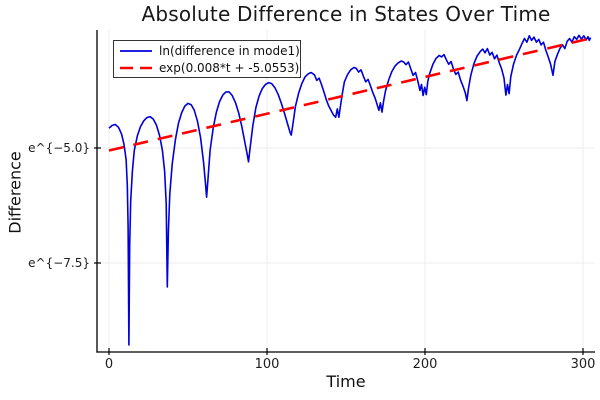 This screenshot has height=400, width=600. I want to click on legend-item-series2: exp(0.008*t + -5.0553), so click(209, 68).